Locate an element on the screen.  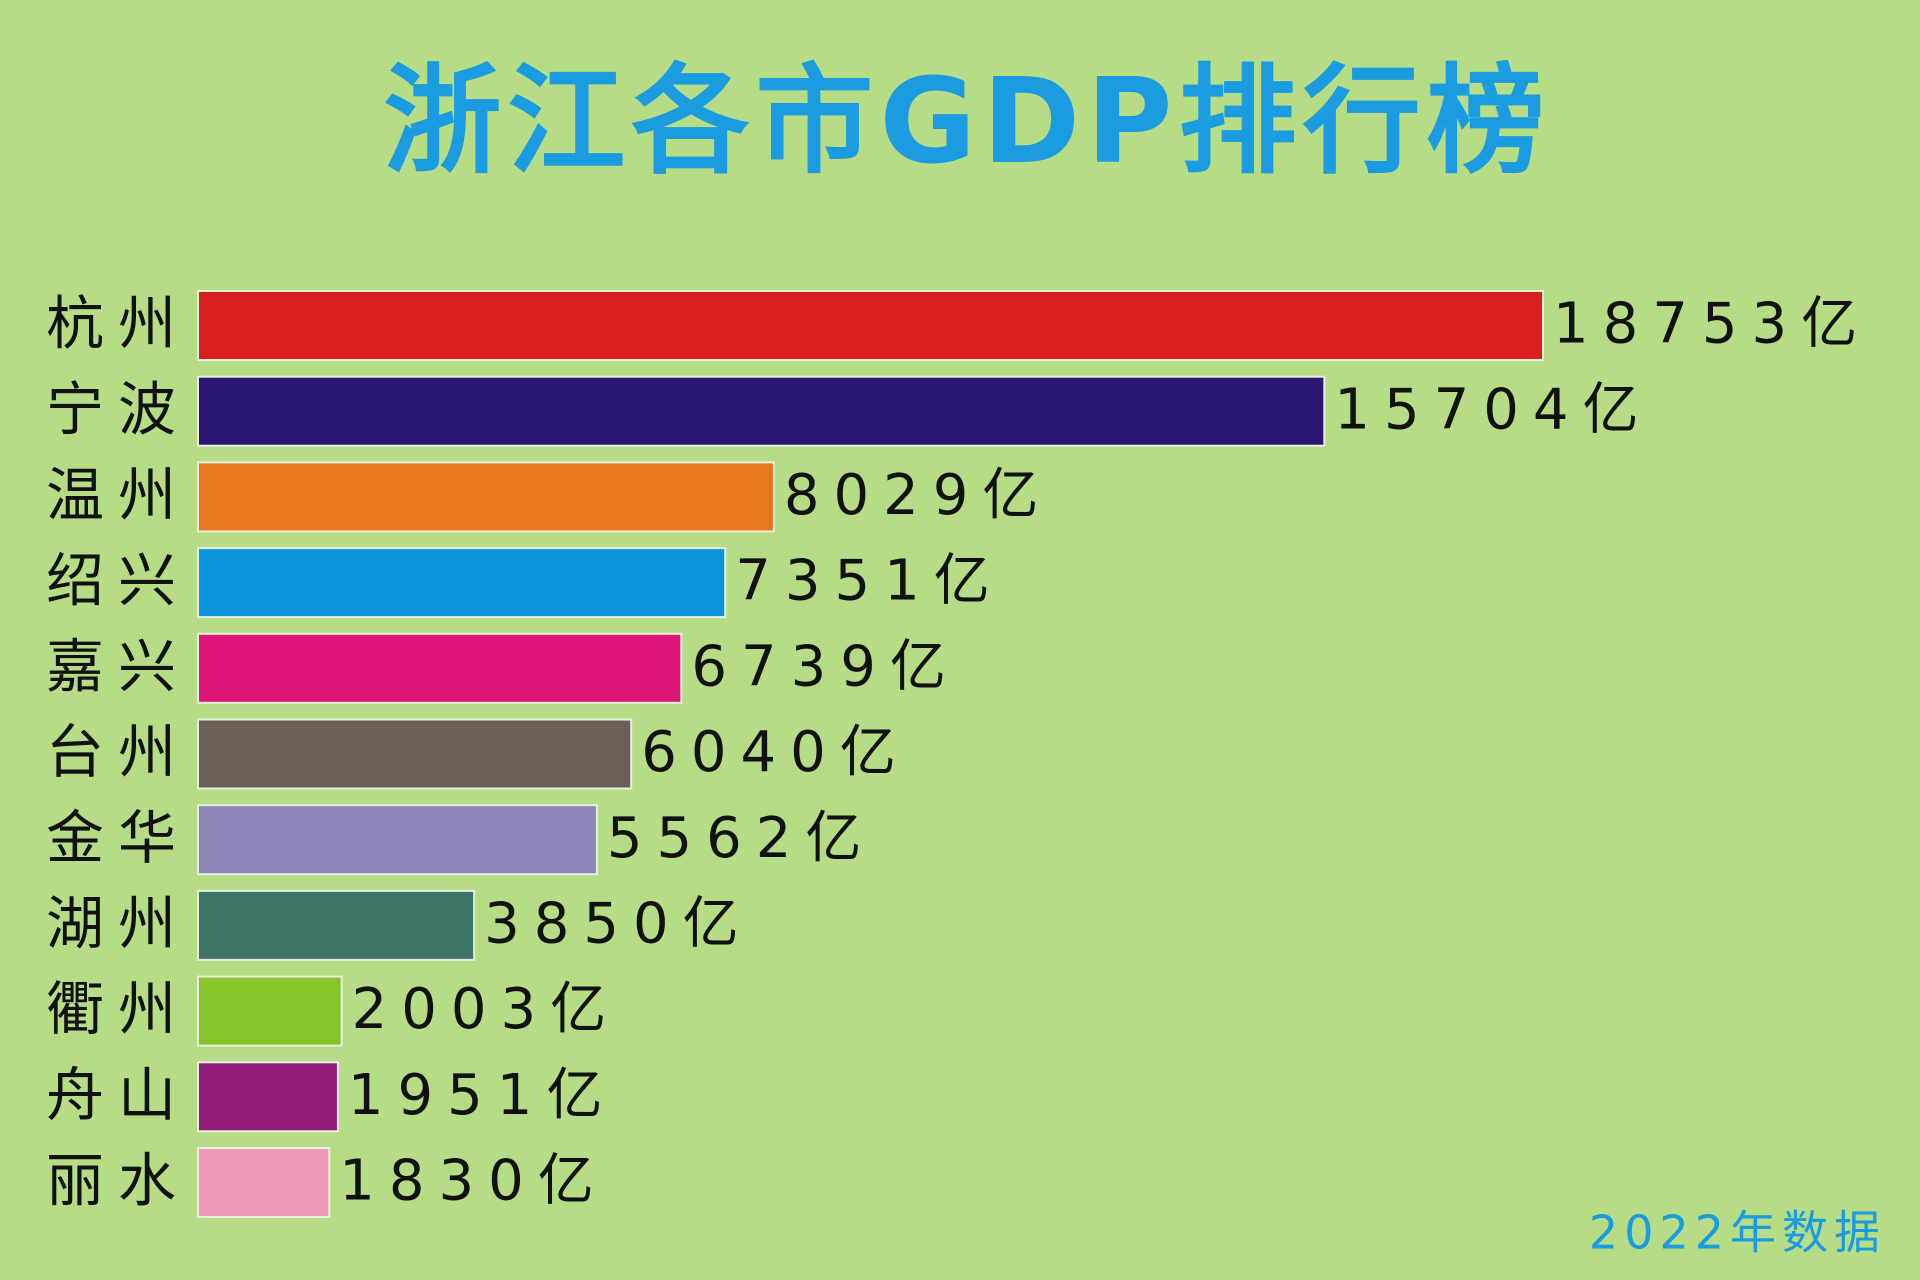
value-label: 2003亿 is located at coordinates (486, 1009).